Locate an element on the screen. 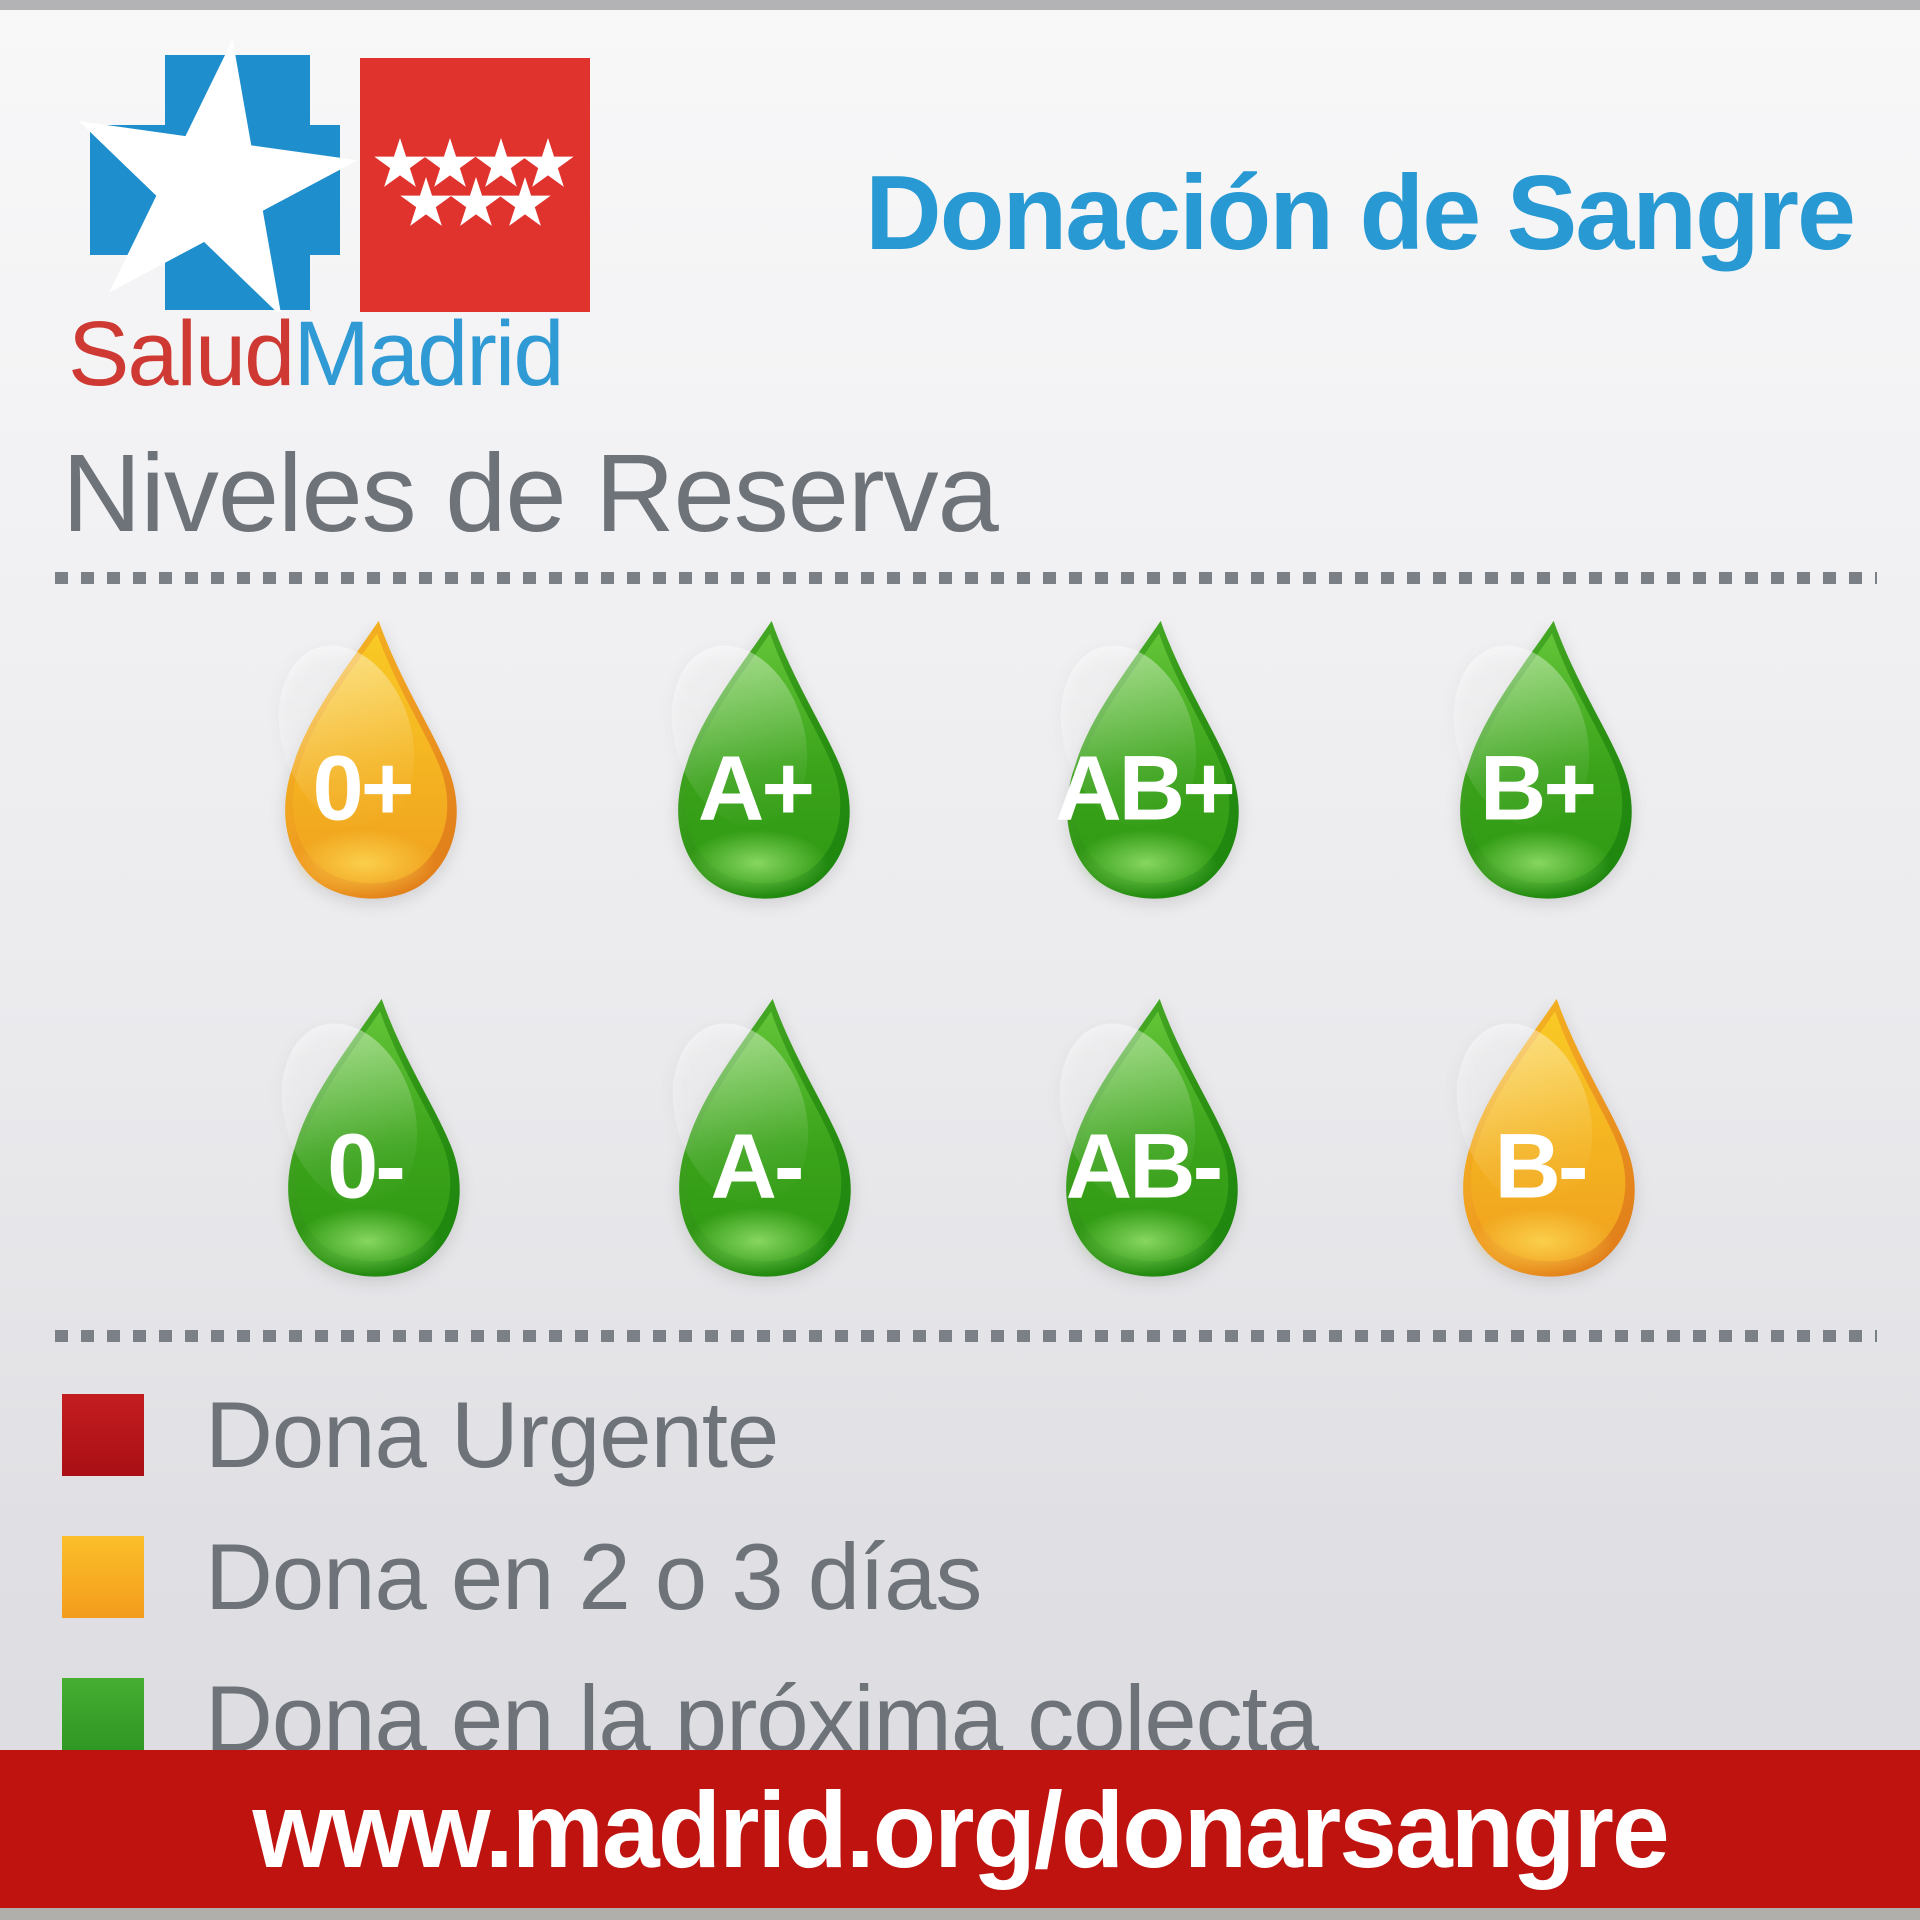  blood-type-label: A+ is located at coordinates (756, 788).